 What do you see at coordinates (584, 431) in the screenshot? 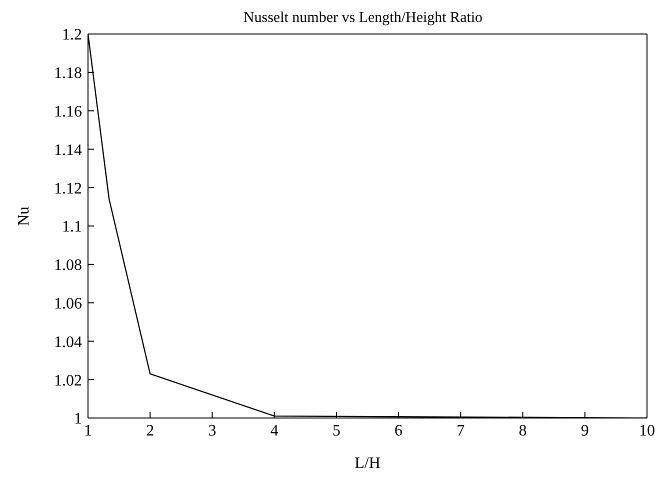
I see `x-tick-label: 9` at bounding box center [584, 431].